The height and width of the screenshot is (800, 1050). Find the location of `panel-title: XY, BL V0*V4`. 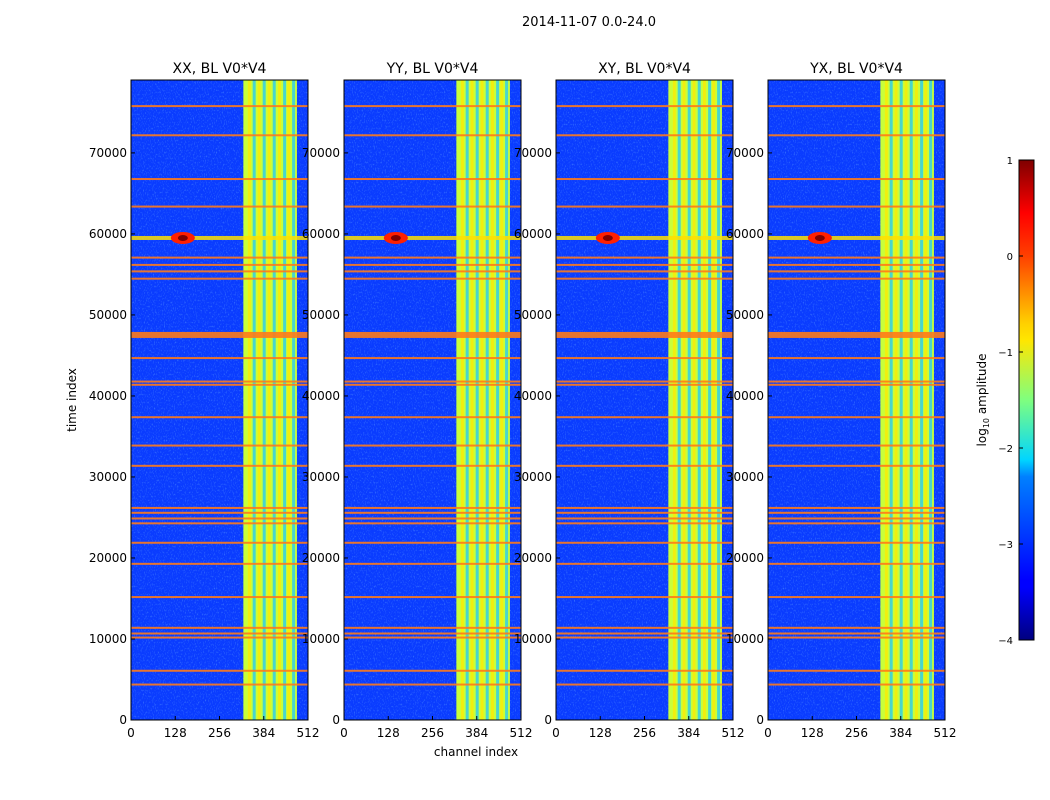

panel-title: XY, BL V0*V4 is located at coordinates (644, 69).